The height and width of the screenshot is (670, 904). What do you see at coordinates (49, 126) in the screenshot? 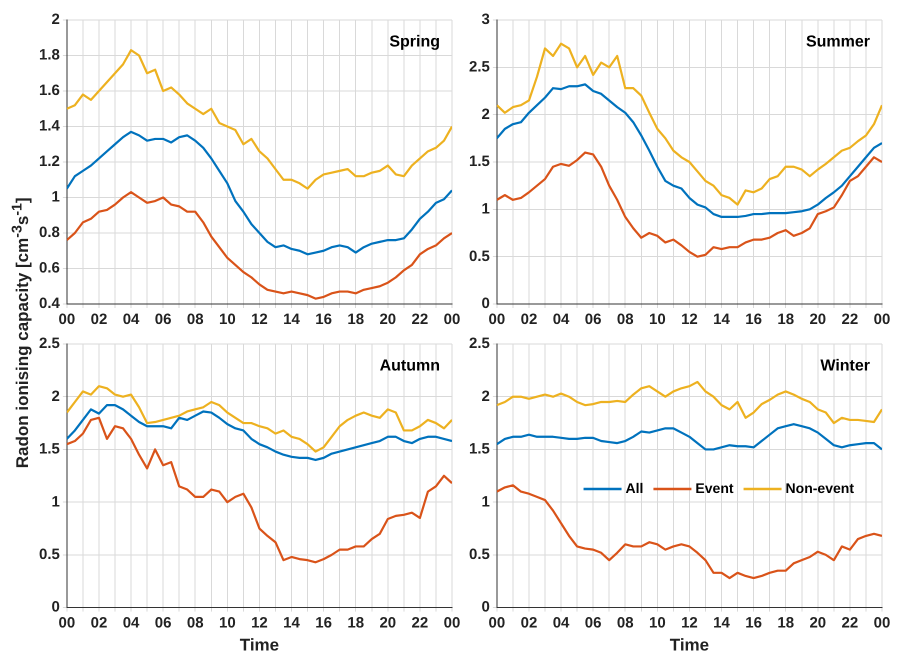
I see `y-tick-label: 1.4` at bounding box center [49, 126].